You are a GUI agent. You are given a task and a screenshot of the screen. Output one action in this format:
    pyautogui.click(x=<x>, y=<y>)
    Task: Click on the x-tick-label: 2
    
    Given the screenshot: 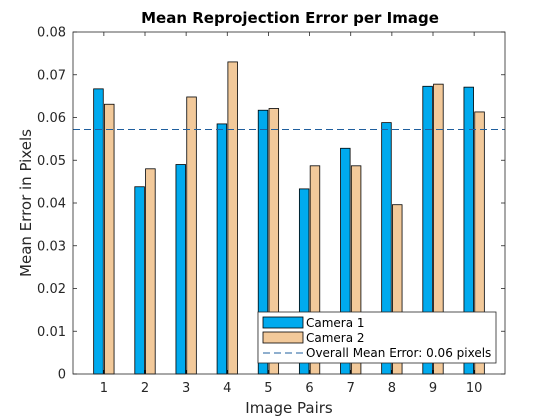 What is the action you would take?
    pyautogui.click(x=145, y=388)
    